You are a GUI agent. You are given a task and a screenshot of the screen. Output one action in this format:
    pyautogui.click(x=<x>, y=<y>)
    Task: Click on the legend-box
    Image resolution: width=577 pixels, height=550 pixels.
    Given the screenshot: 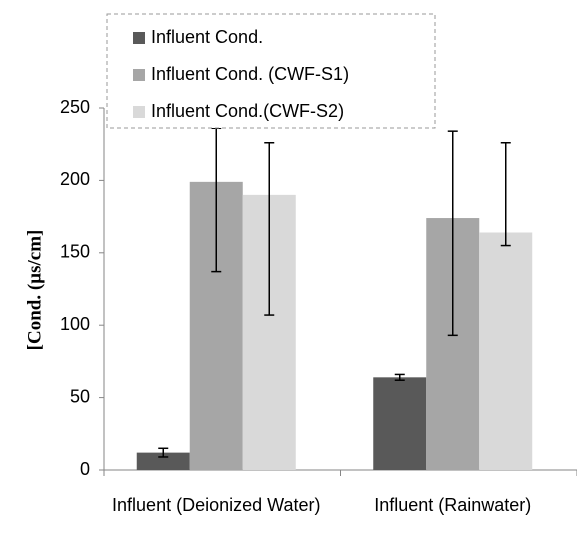 What is the action you would take?
    pyautogui.click(x=271, y=71)
    